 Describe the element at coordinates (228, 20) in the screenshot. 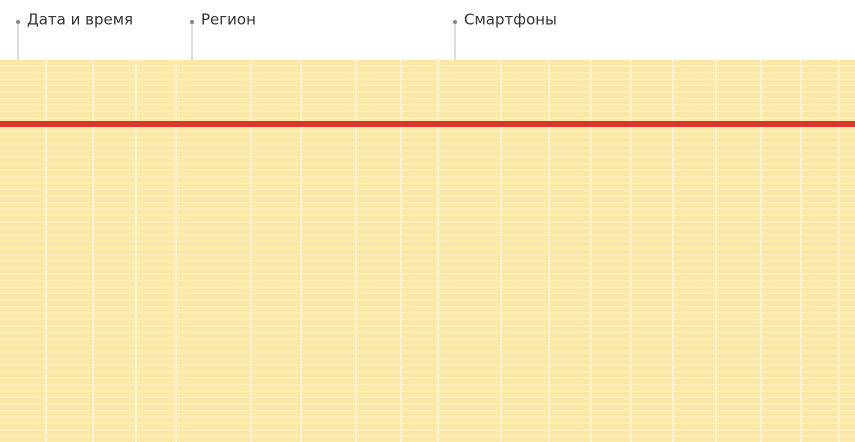

I see `column-label: Регион` at that location.